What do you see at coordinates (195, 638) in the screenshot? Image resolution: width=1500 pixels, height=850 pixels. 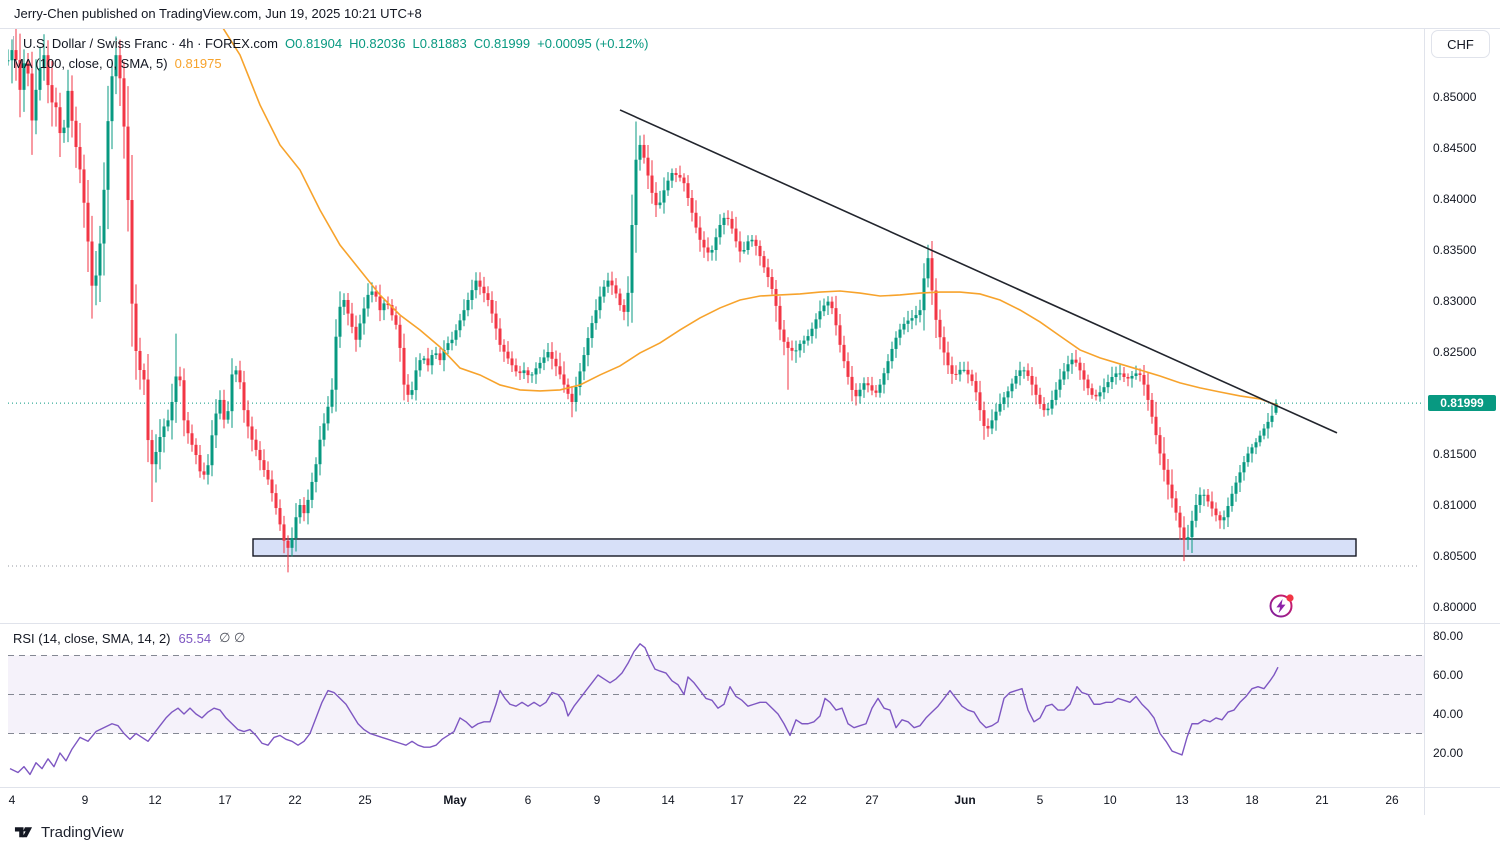 I see `rsi-indicator-value: 65.54` at bounding box center [195, 638].